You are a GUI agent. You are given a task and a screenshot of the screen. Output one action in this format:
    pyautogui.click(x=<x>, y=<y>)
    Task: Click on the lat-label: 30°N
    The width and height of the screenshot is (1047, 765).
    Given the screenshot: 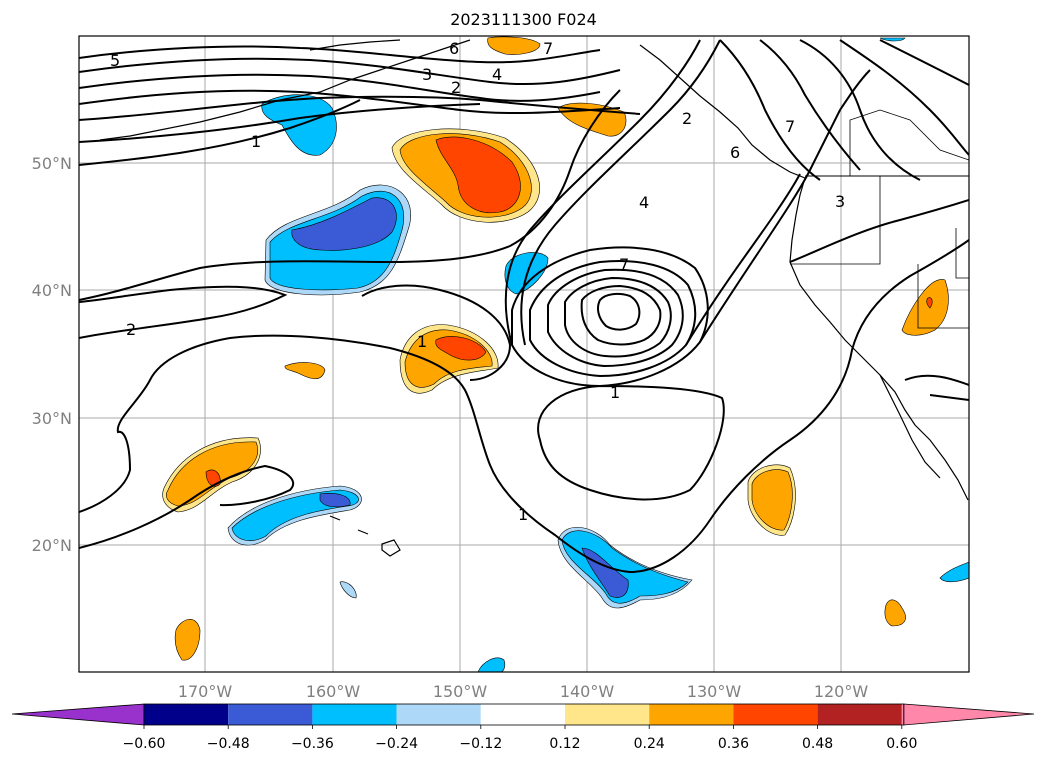 What is the action you would take?
    pyautogui.click(x=52, y=418)
    